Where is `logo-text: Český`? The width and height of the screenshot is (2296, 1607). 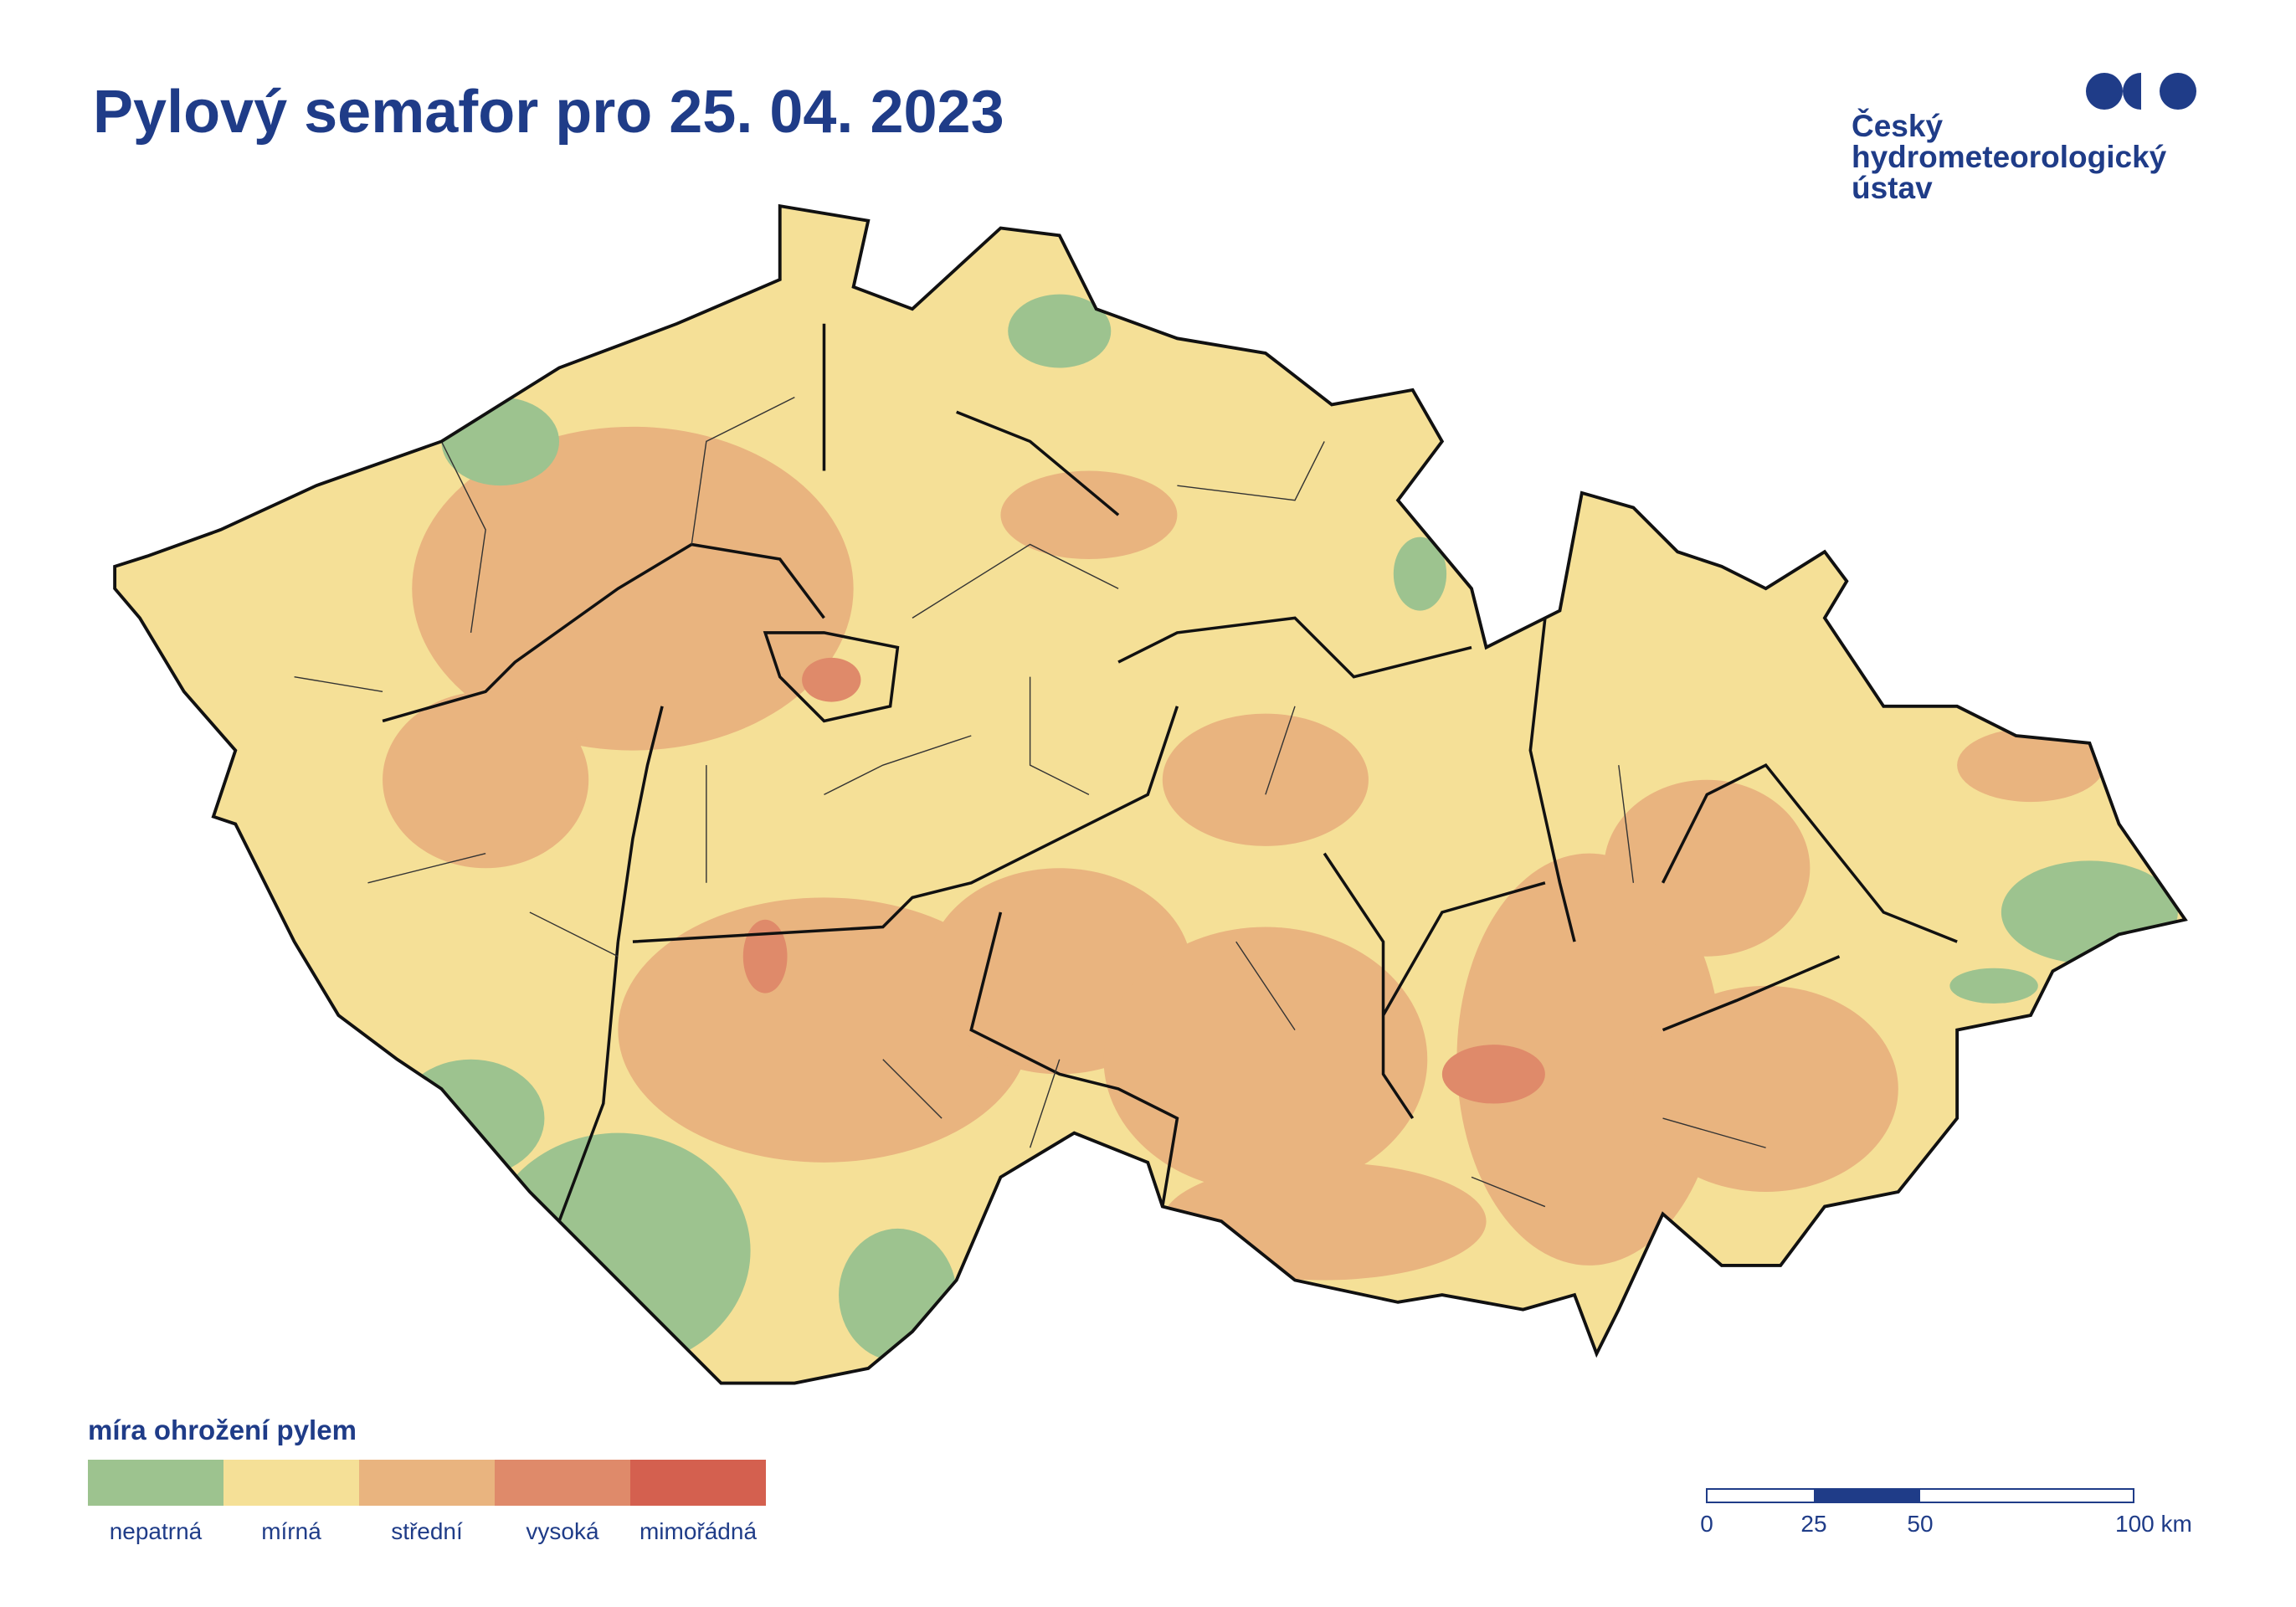
logo-text: Český is located at coordinates (1897, 125).